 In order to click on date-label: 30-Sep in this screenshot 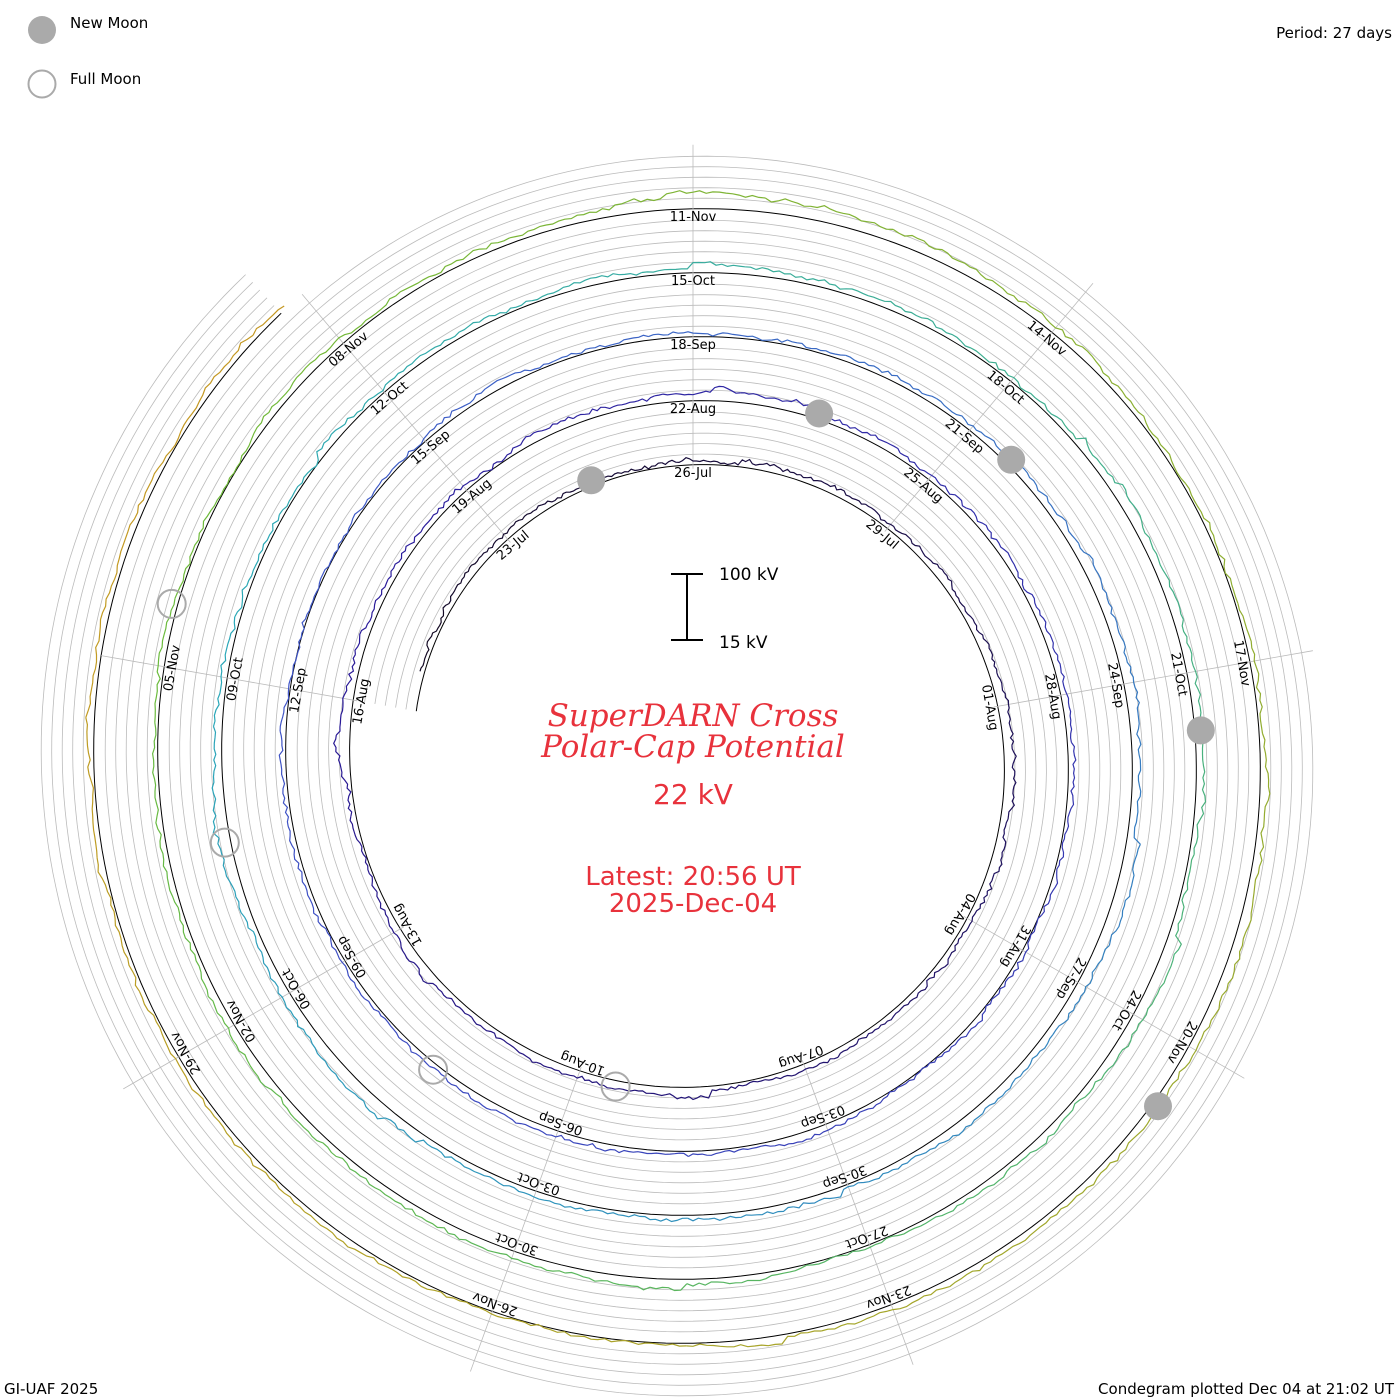, I will do `click(845, 1177)`.